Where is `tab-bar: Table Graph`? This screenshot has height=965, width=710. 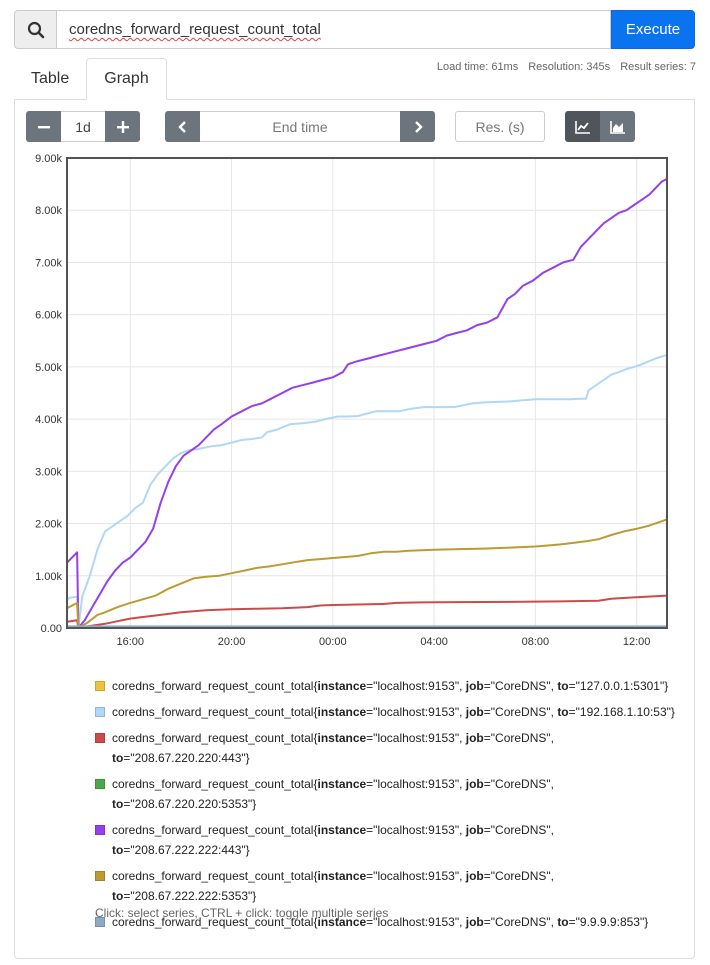
tab-bar: Table Graph is located at coordinates (90, 79).